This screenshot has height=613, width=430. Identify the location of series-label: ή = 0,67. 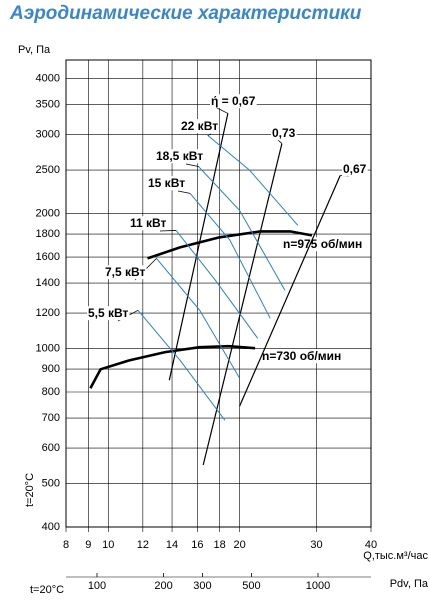
(233, 101).